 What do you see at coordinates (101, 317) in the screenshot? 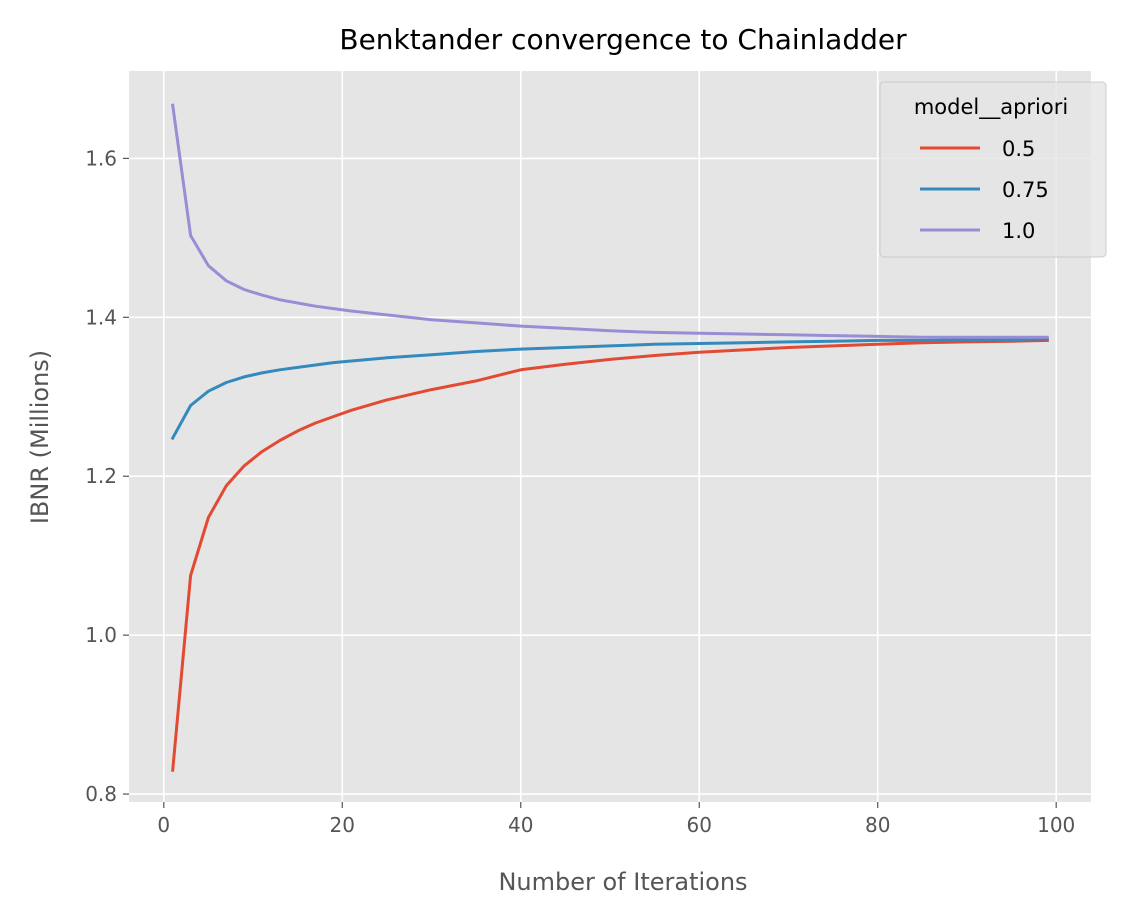
I see `y-tick-label: 1.4` at bounding box center [101, 317].